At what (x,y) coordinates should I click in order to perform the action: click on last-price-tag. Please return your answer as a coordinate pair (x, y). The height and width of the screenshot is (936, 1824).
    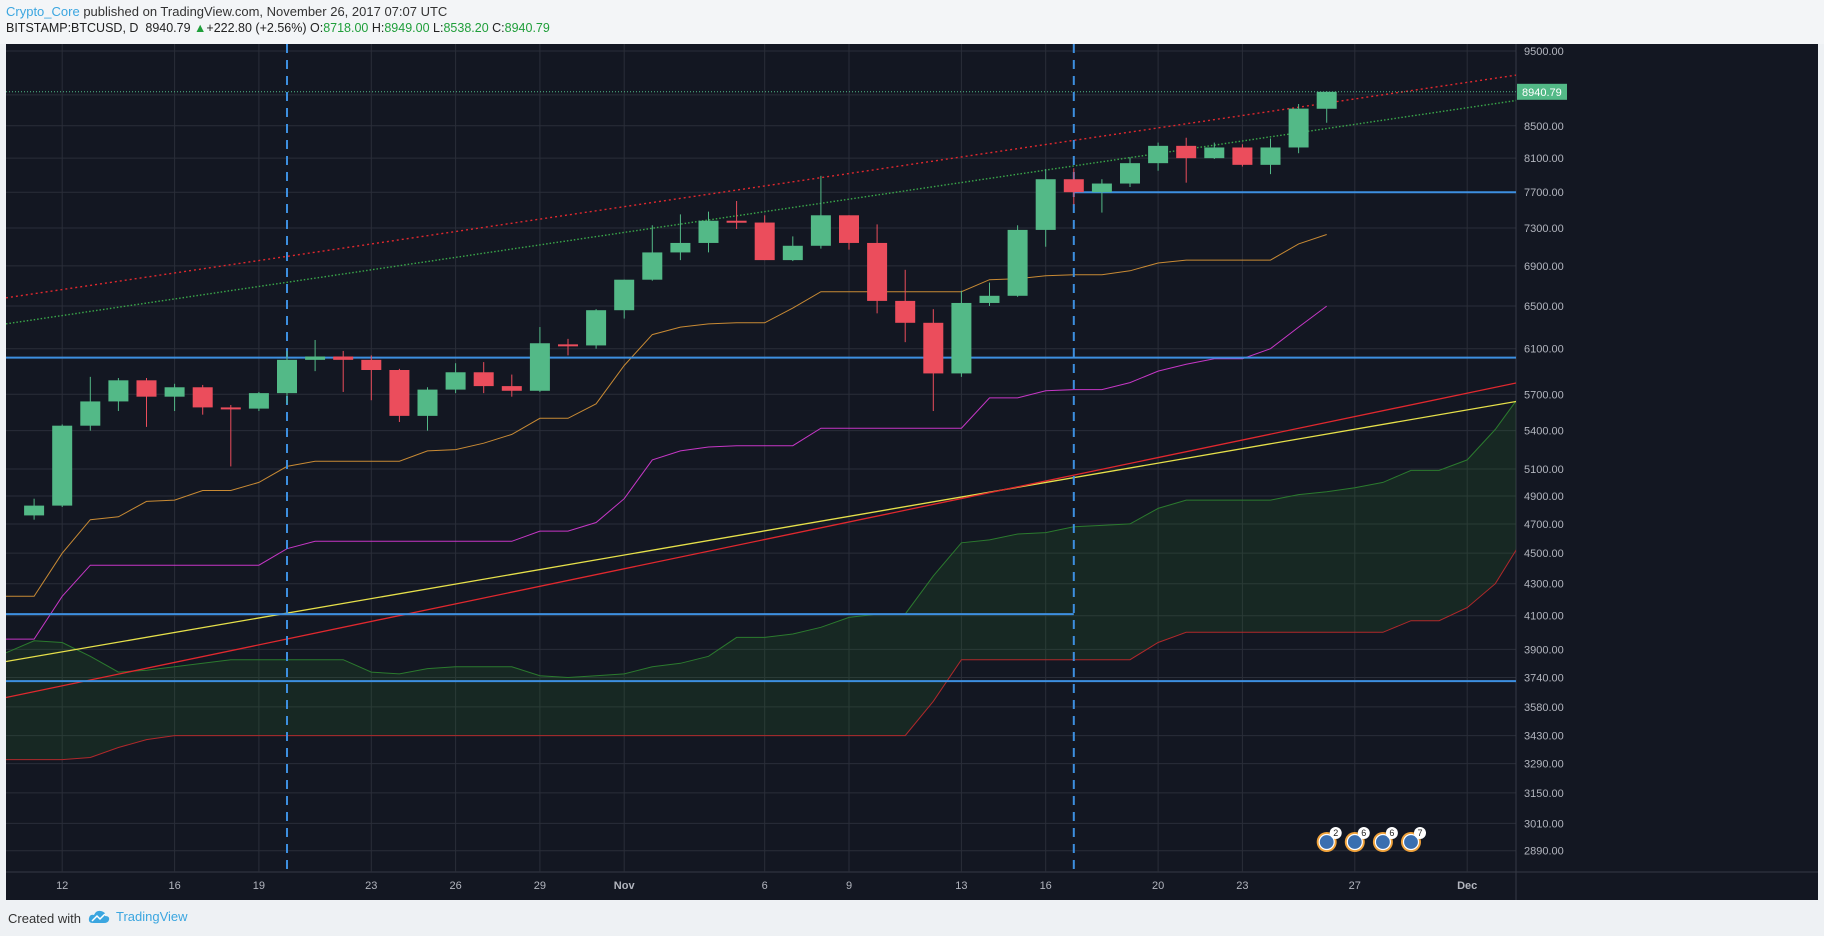
    Looking at the image, I should click on (1542, 91).